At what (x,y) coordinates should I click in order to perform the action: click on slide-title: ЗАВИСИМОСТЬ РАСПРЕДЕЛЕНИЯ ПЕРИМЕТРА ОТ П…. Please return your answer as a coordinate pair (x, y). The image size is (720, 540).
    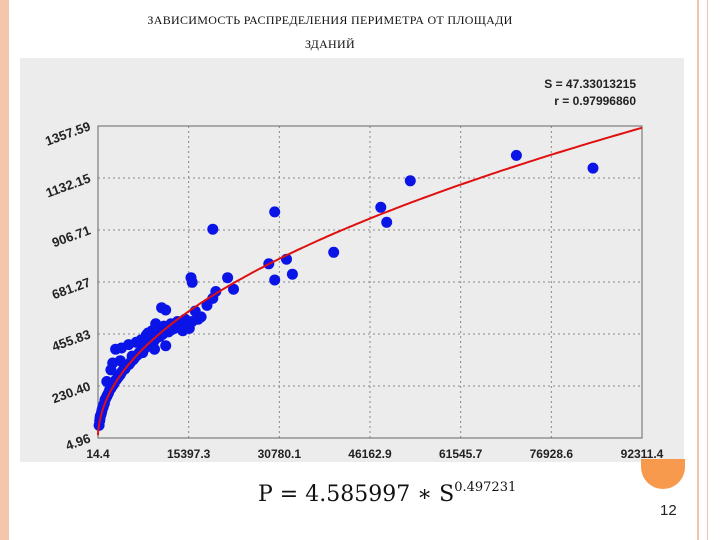
    Looking at the image, I should click on (330, 32).